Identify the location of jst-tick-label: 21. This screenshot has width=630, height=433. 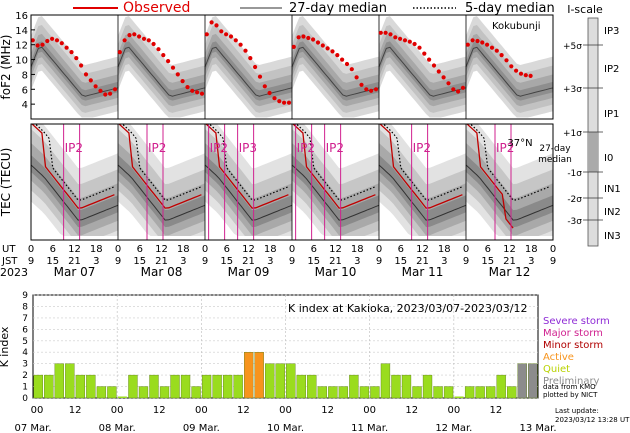
(248, 261).